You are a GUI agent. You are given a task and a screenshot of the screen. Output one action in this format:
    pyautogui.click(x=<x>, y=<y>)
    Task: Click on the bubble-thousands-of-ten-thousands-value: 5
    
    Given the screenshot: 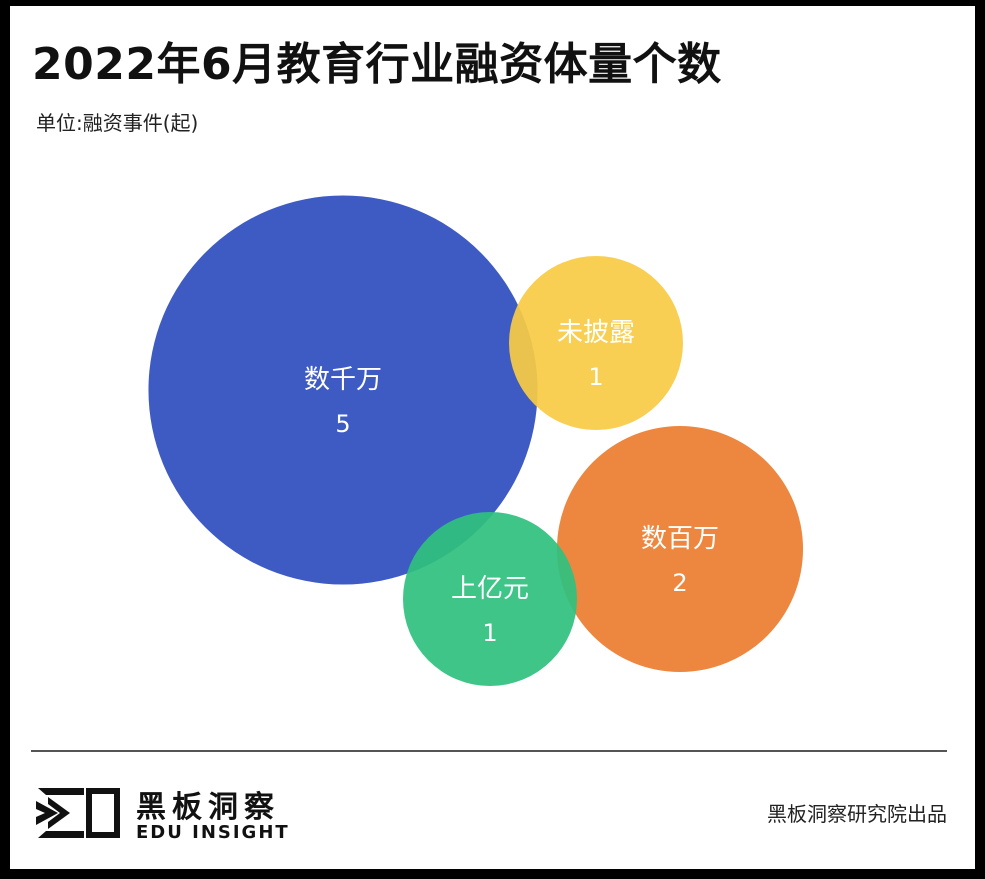 What is the action you would take?
    pyautogui.click(x=342, y=424)
    